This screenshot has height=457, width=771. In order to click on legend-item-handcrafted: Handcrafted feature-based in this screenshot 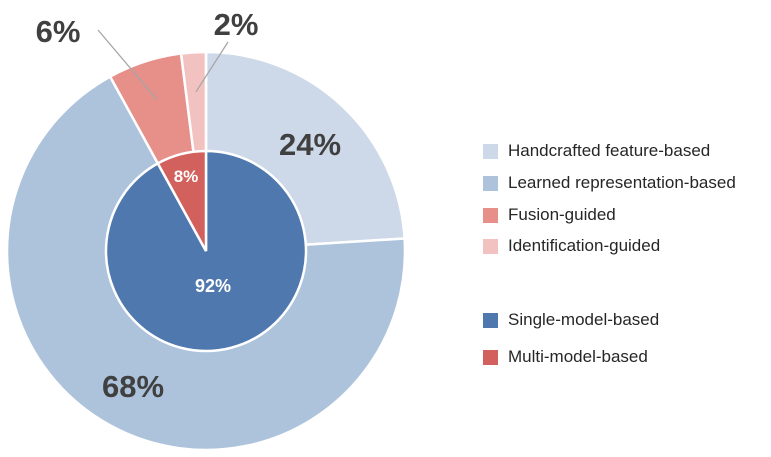, I will do `click(596, 151)`.